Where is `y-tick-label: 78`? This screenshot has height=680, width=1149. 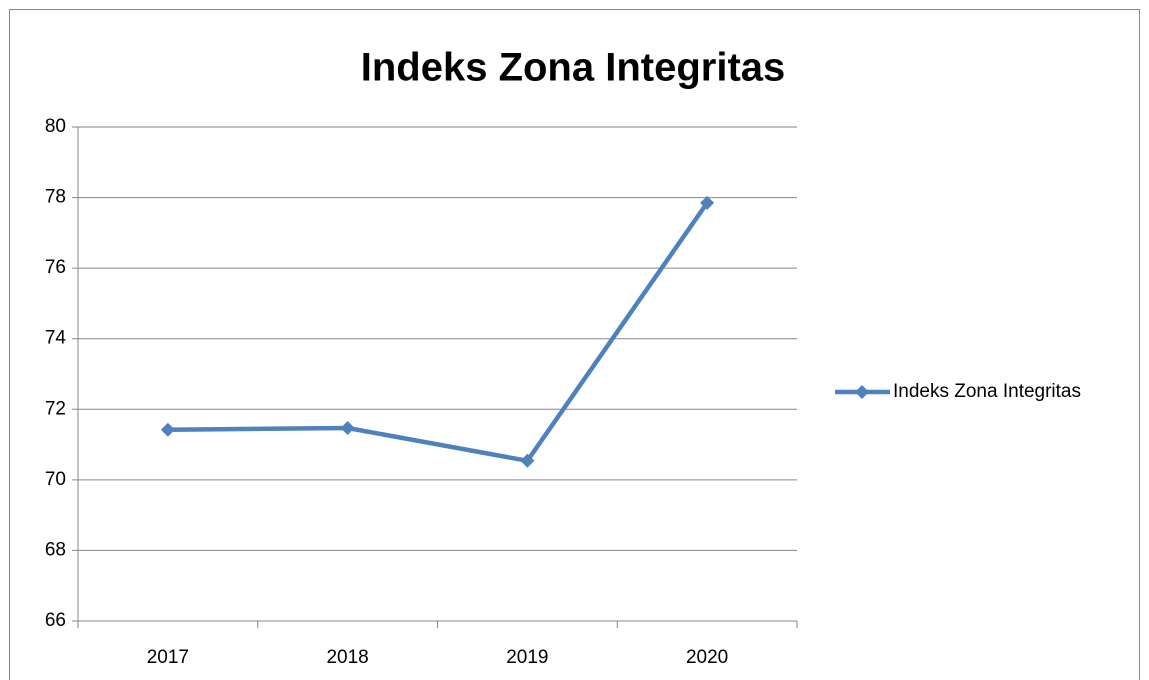
y-tick-label: 78 is located at coordinates (55, 197).